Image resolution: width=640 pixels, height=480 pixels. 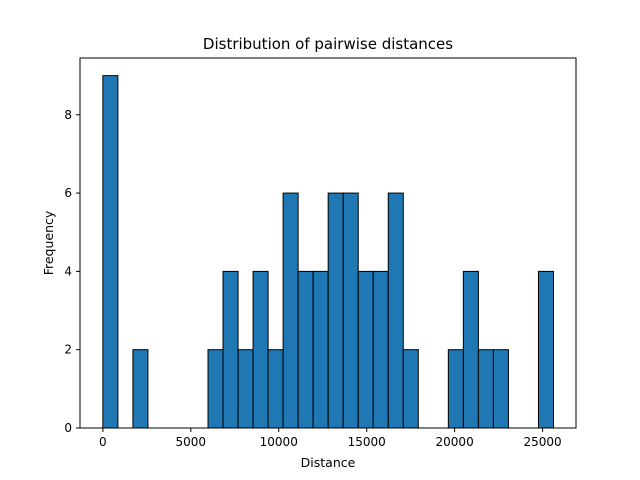 I want to click on x-tick-label: 5000, so click(x=191, y=442).